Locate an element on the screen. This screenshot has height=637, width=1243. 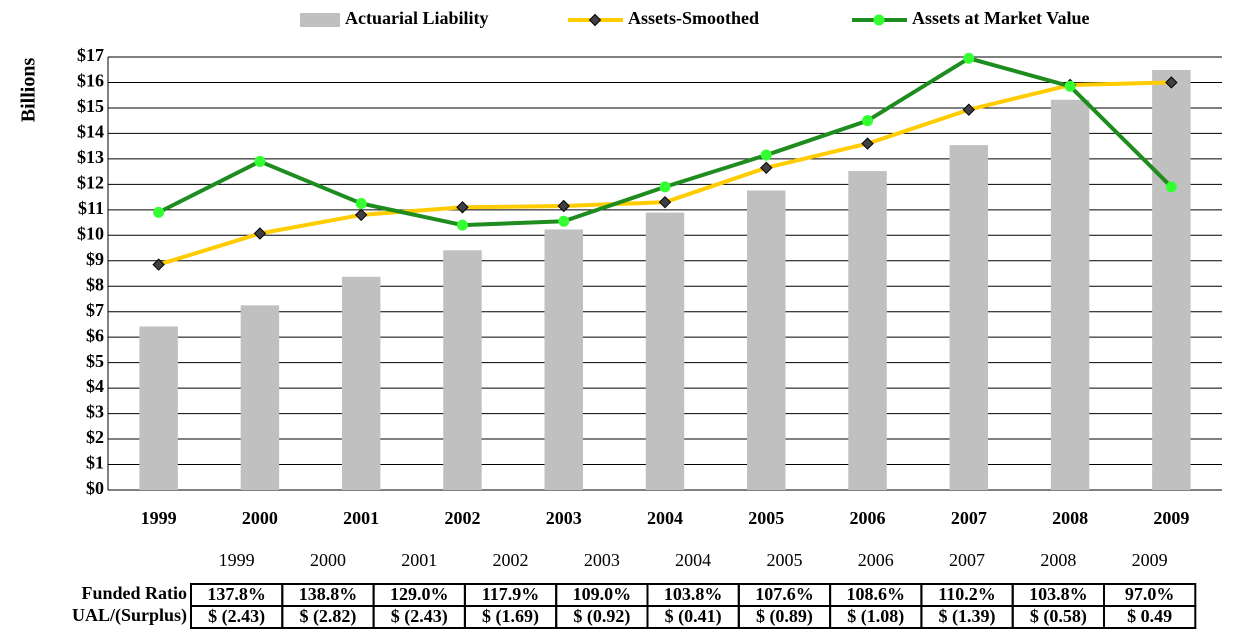
x-tick-label: 2004 is located at coordinates (665, 518).